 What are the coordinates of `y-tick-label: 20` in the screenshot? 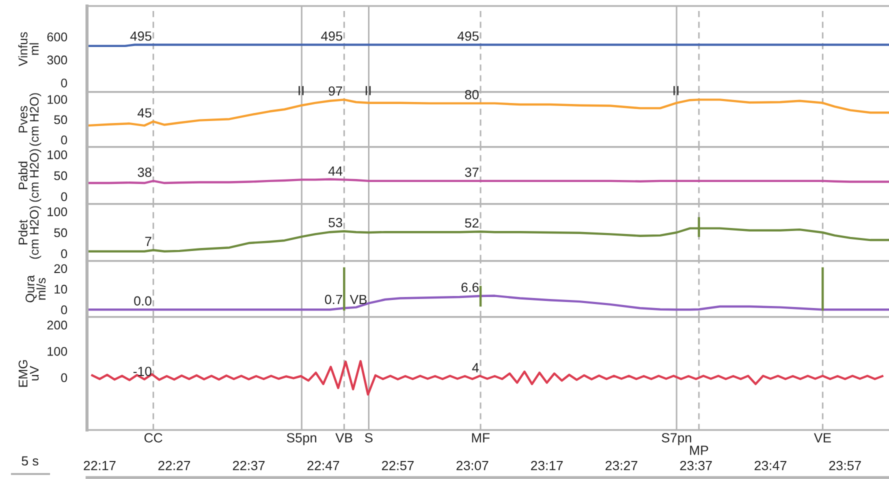 It's located at (61, 269).